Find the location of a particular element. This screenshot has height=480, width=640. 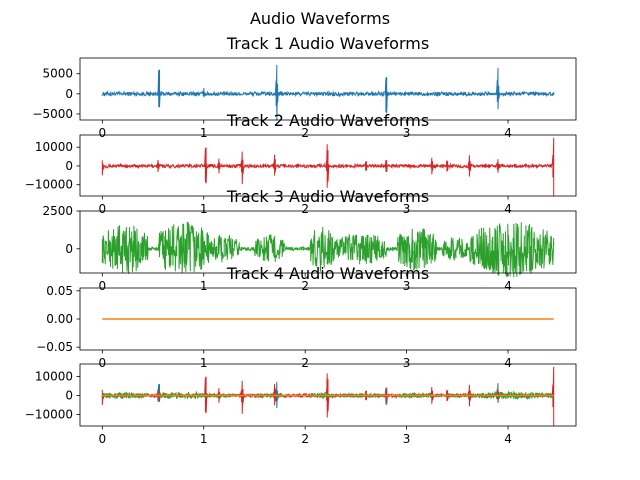

panel-3-xtick-label: 2 is located at coordinates (305, 286).